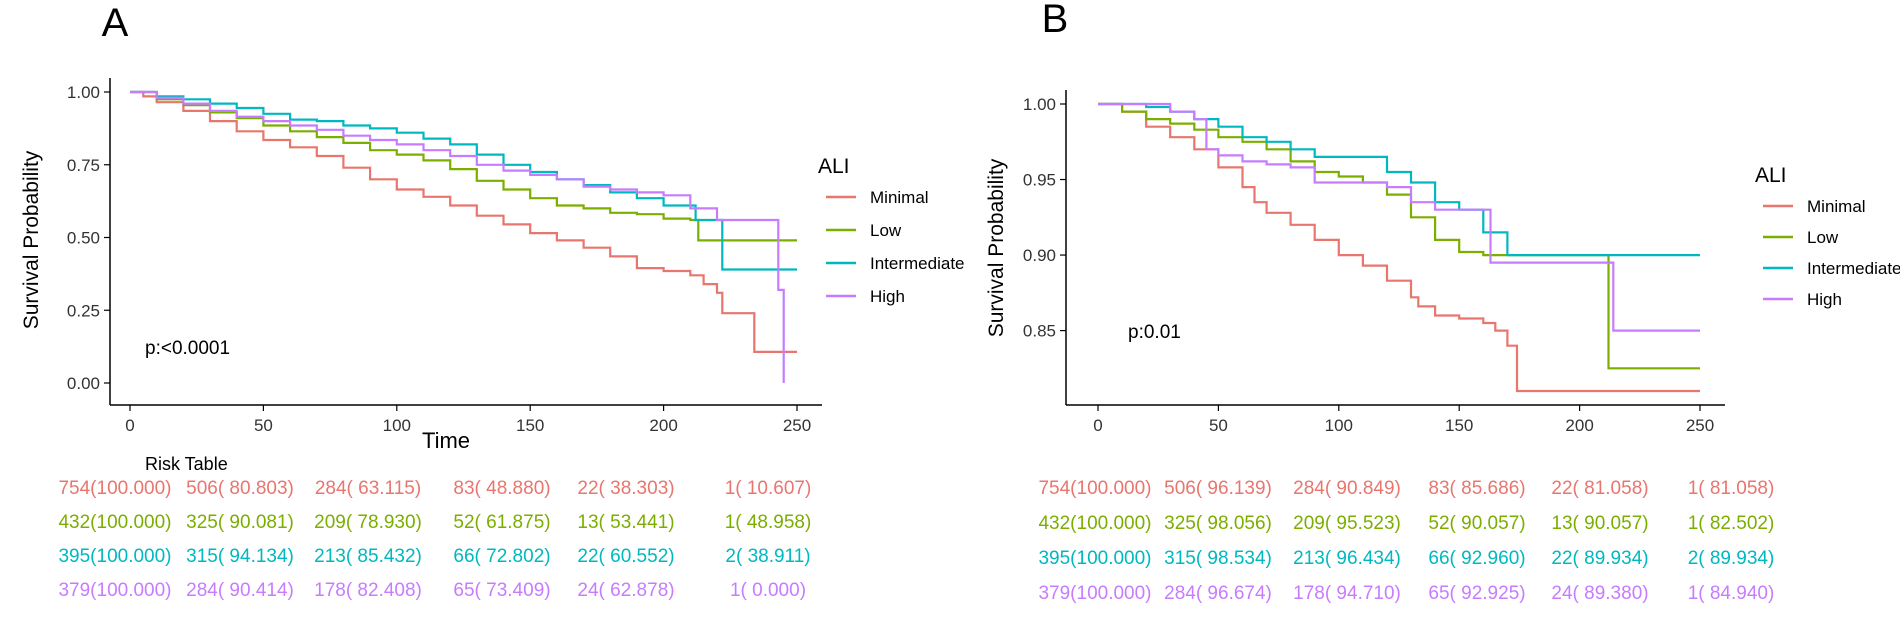 This screenshot has width=1900, height=626. Describe the element at coordinates (501, 522) in the screenshot. I see `risk-table-cell: 52( 61.875)` at that location.